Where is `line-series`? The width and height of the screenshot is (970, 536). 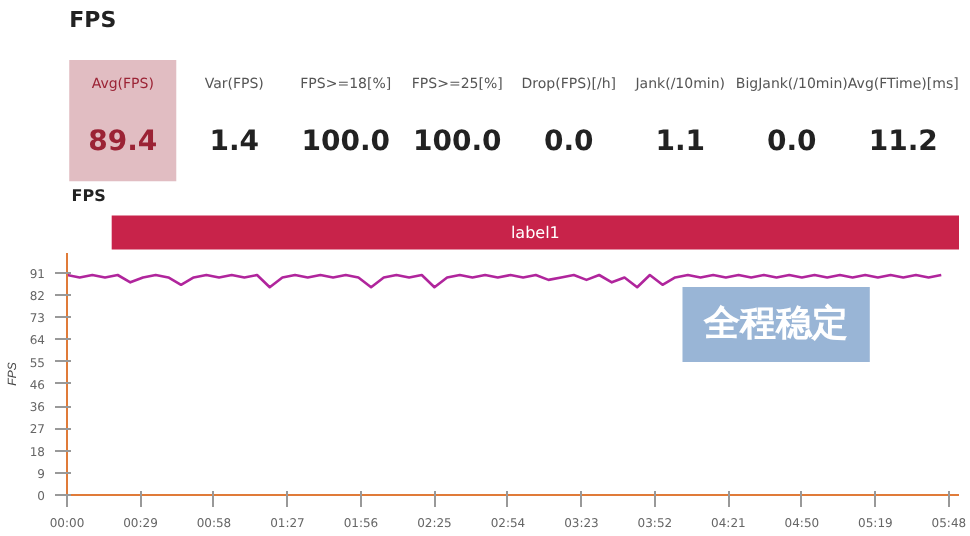
line-series is located at coordinates (505, 281).